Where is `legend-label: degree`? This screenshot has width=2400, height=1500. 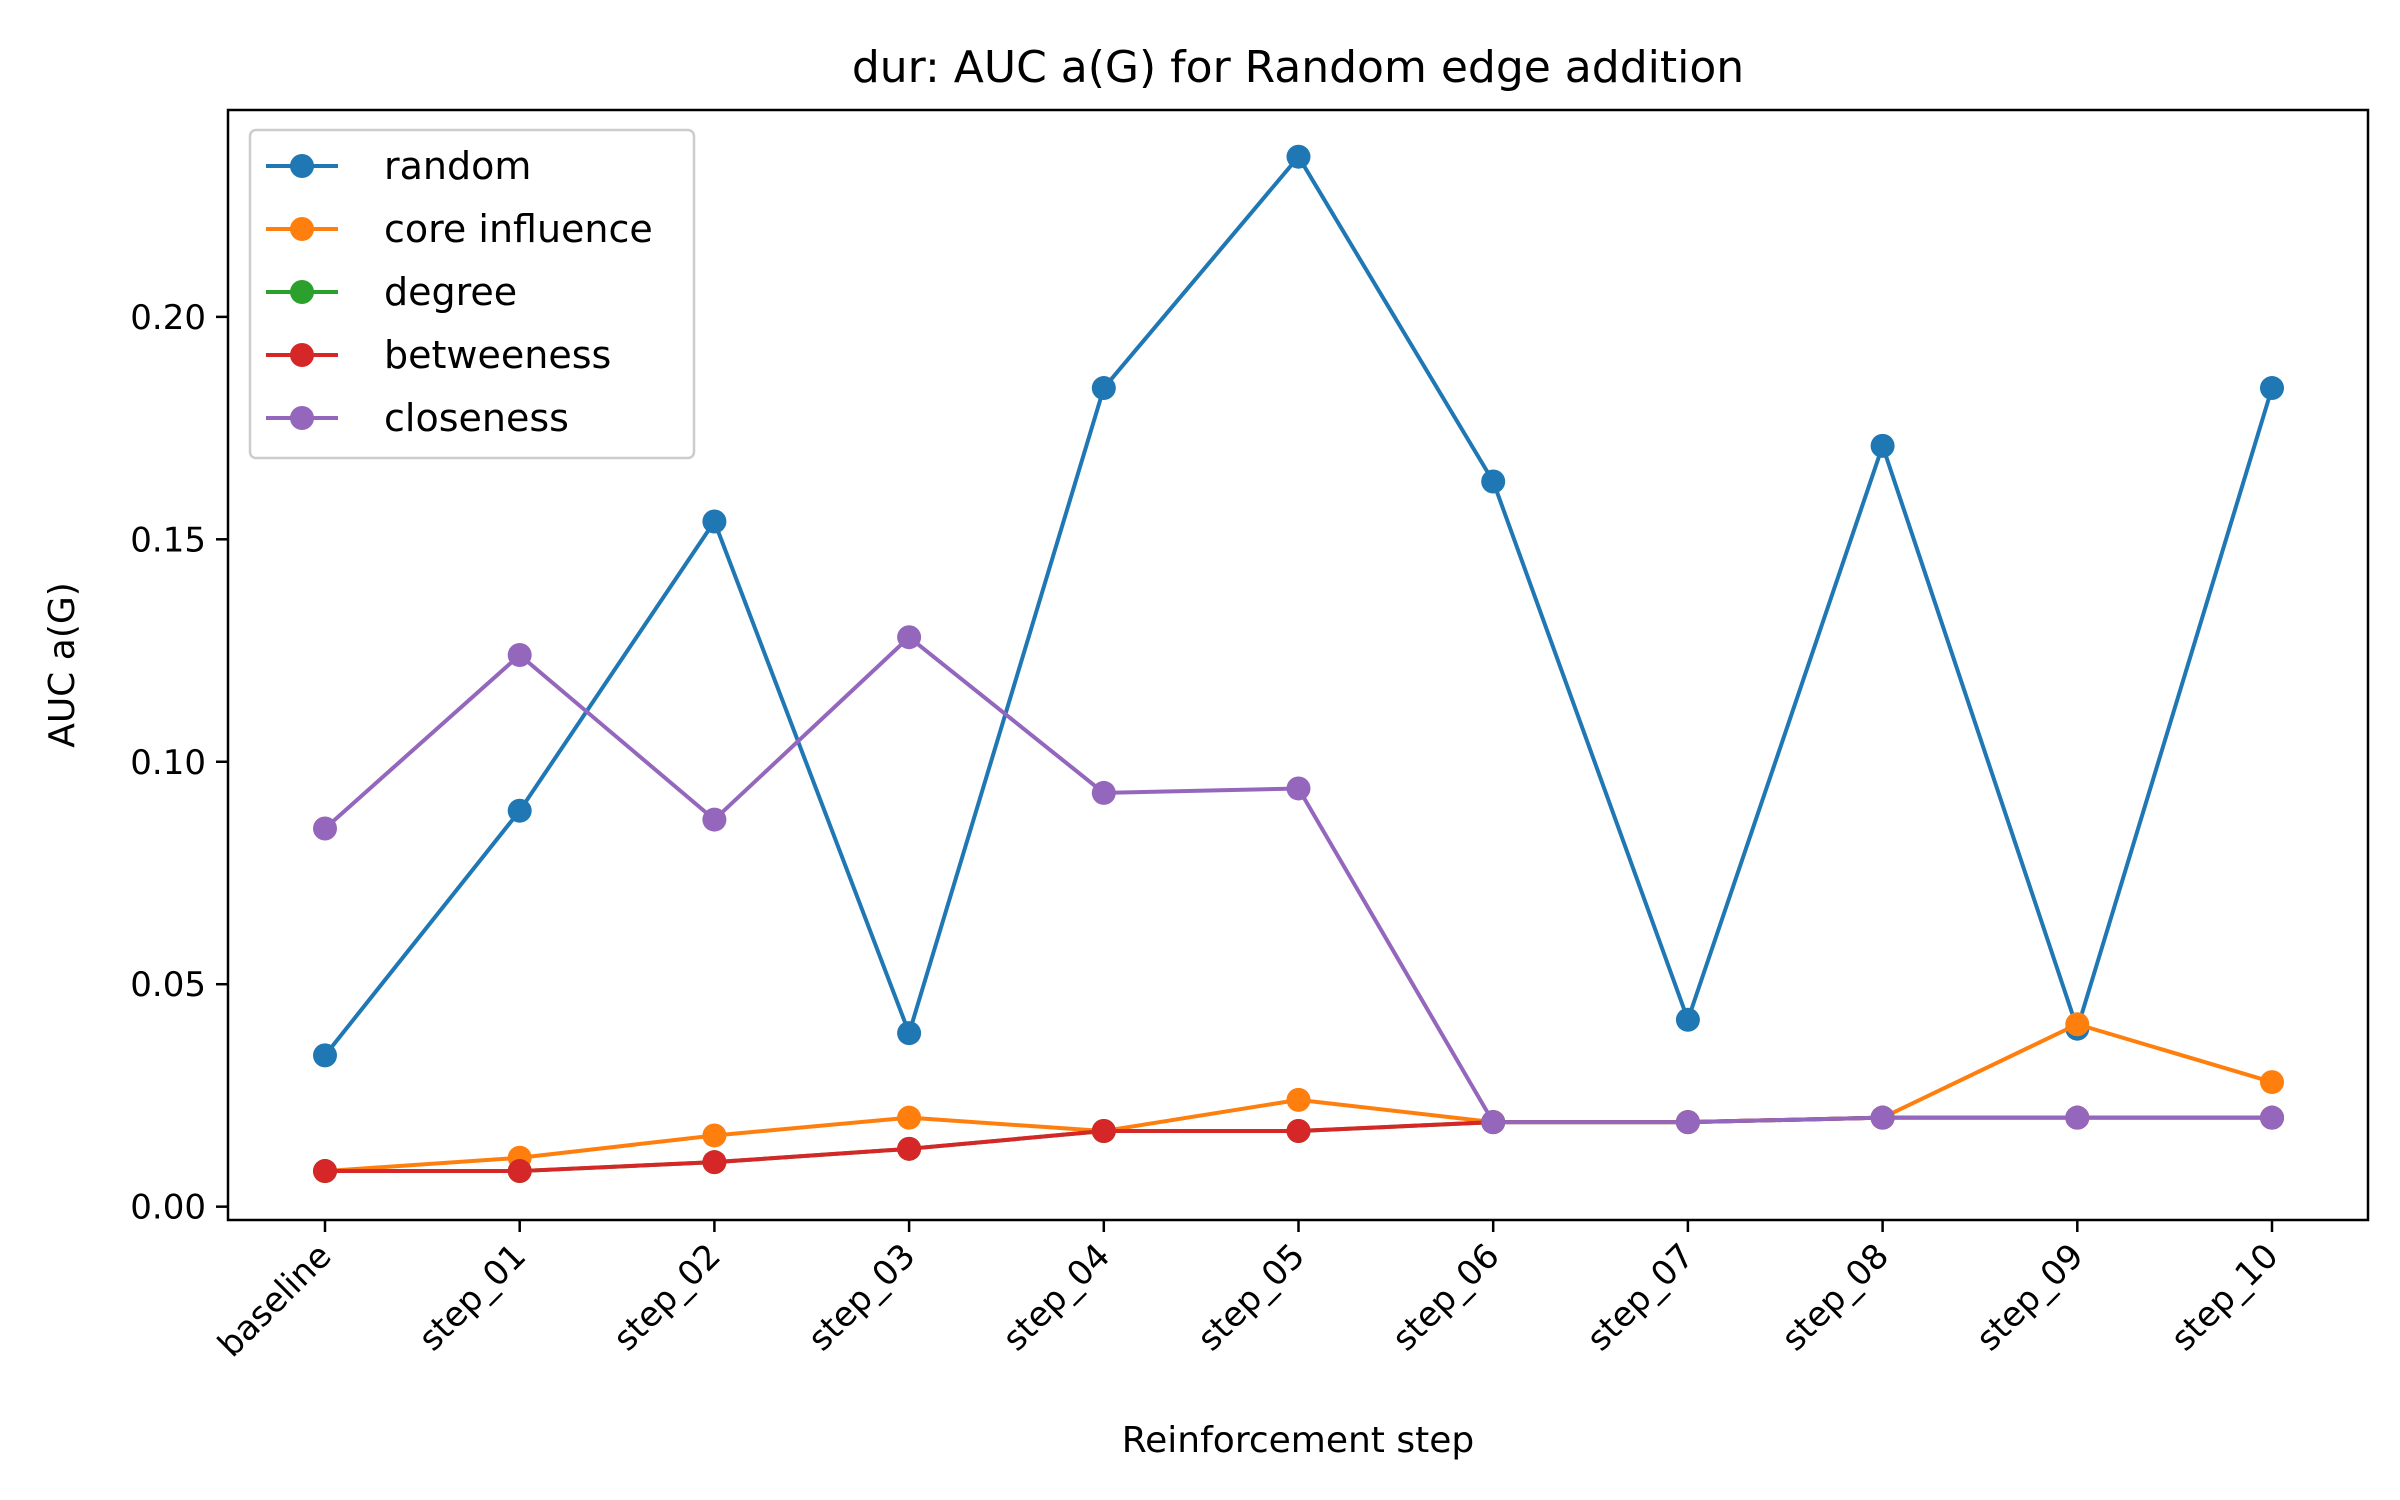 legend-label: degree is located at coordinates (450, 292).